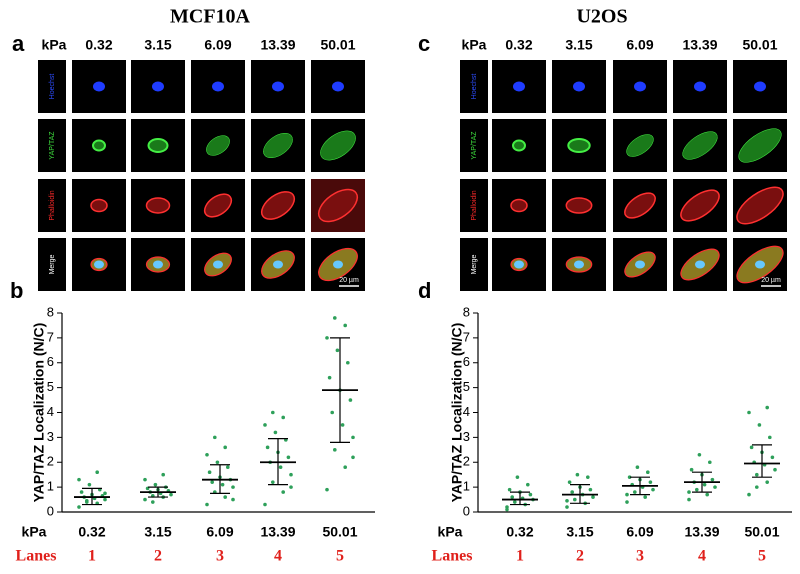 The width and height of the screenshot is (800, 574). I want to click on y-axis-label: YAP/TAZ Localization (N/C), so click(457, 413).